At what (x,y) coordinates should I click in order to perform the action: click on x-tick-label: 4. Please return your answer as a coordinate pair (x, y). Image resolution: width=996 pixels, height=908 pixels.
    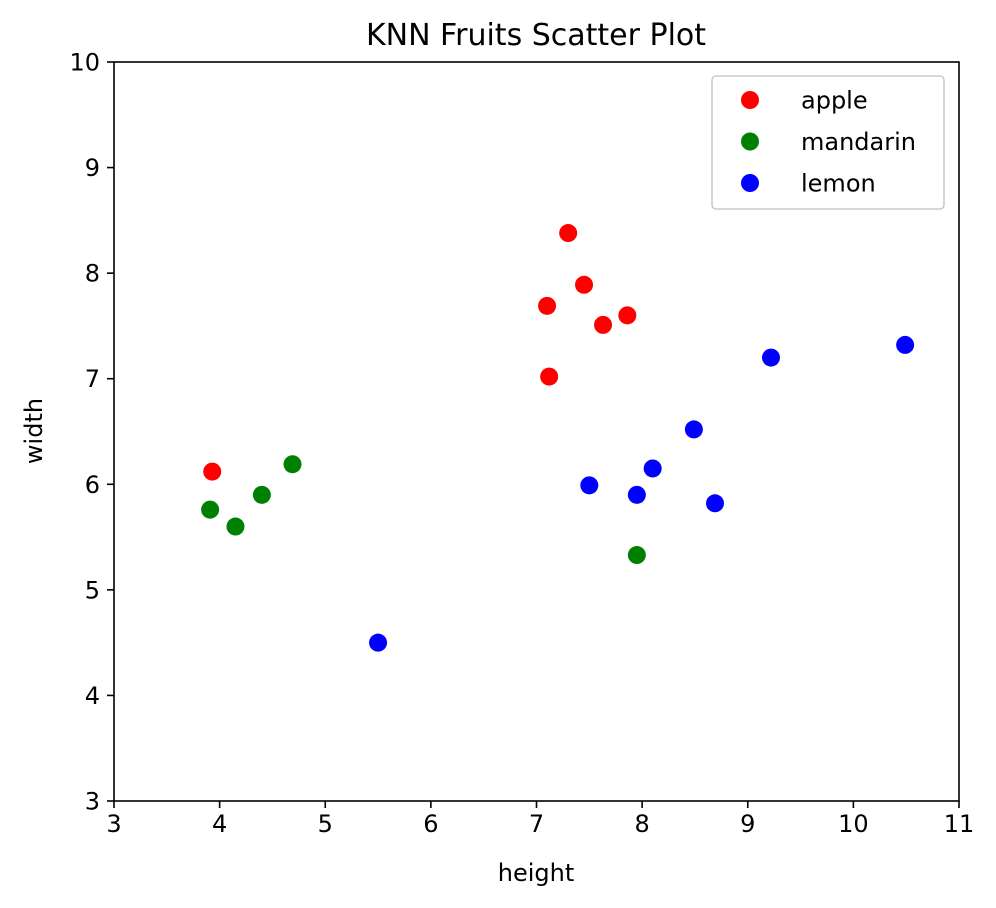
    Looking at the image, I should click on (219, 824).